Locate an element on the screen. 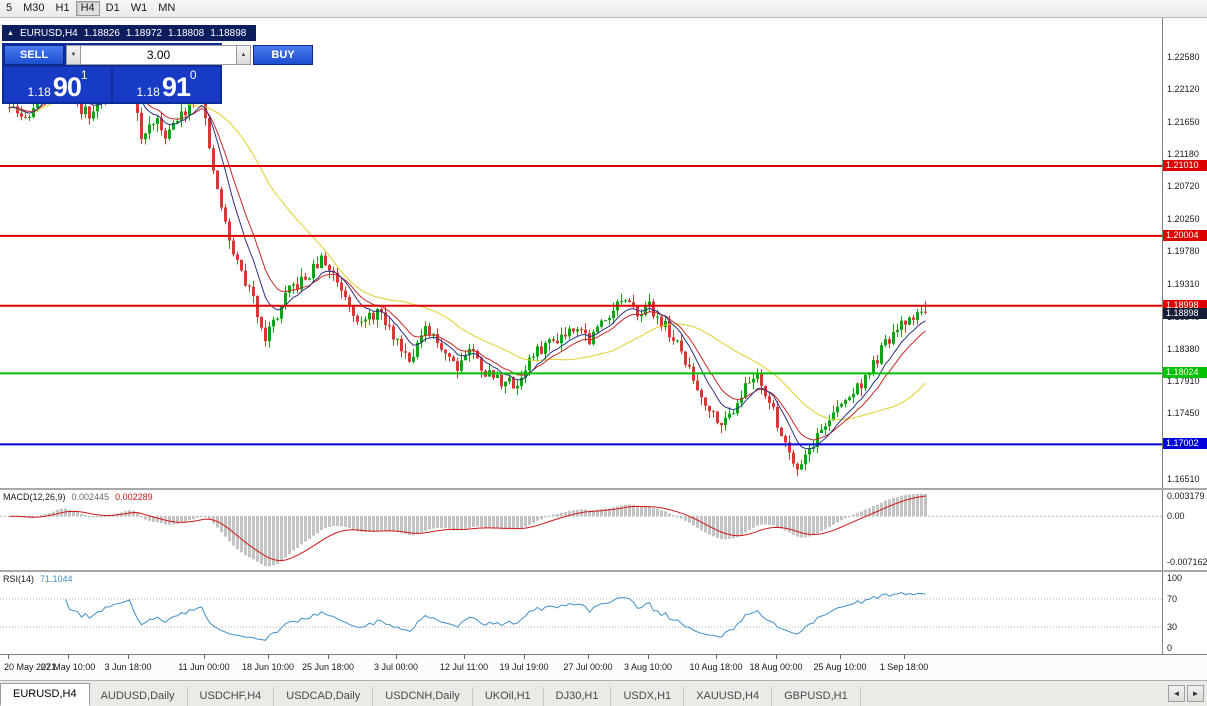 Image resolution: width=1207 pixels, height=706 pixels. ohlc-close: 1.18898 is located at coordinates (228, 33).